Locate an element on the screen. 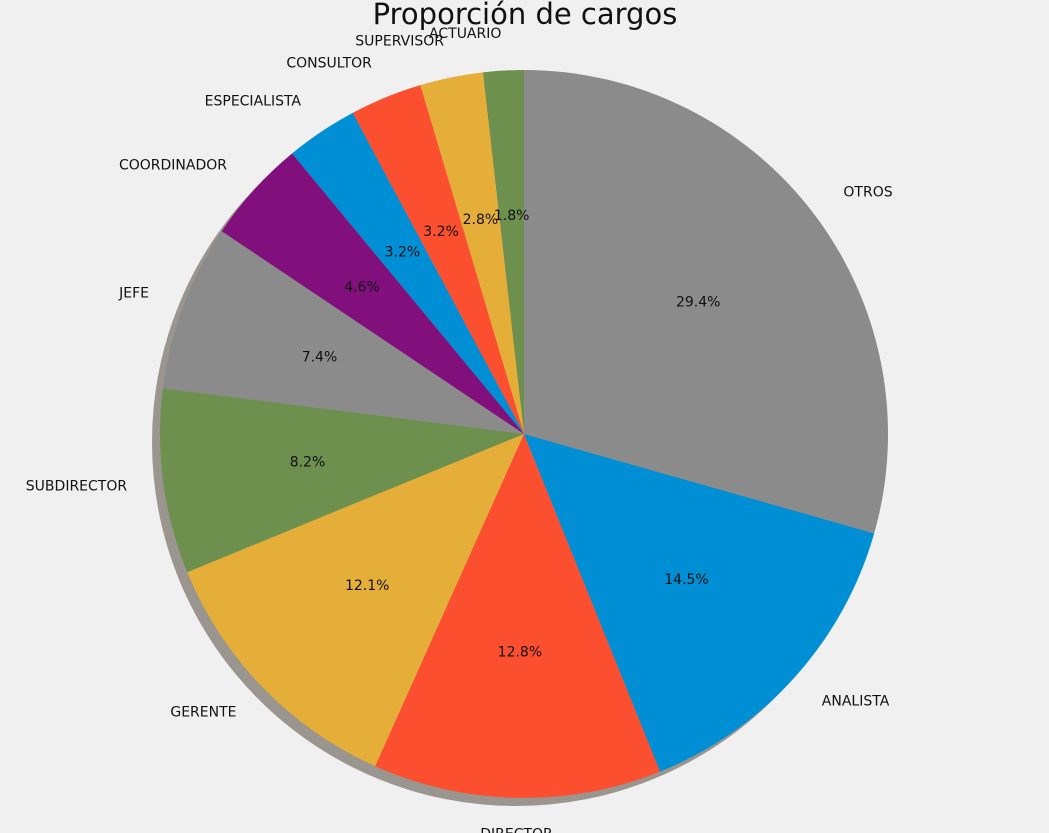 Image resolution: width=1049 pixels, height=833 pixels. slice-label-director: DIRECTOR is located at coordinates (516, 829).